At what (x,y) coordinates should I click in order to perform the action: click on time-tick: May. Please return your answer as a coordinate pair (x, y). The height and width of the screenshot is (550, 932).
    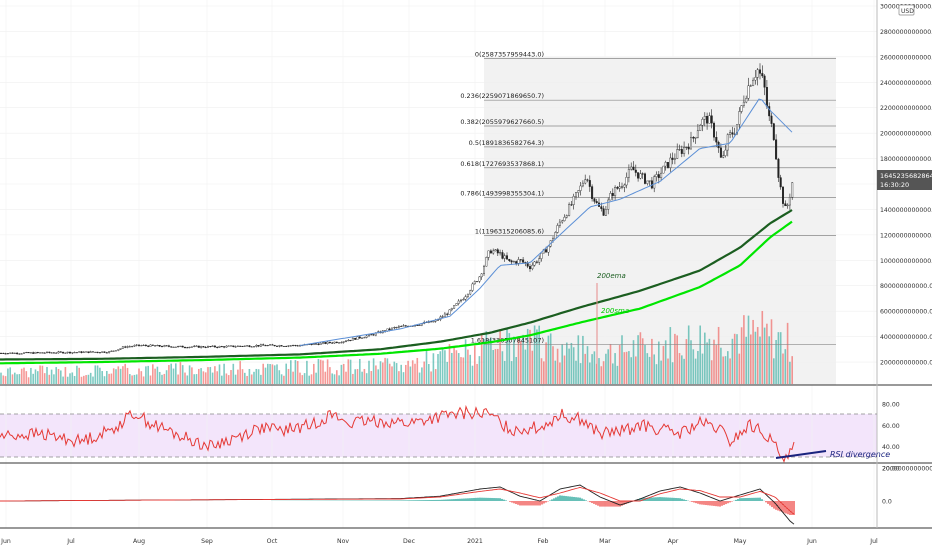
    Looking at the image, I should click on (740, 541).